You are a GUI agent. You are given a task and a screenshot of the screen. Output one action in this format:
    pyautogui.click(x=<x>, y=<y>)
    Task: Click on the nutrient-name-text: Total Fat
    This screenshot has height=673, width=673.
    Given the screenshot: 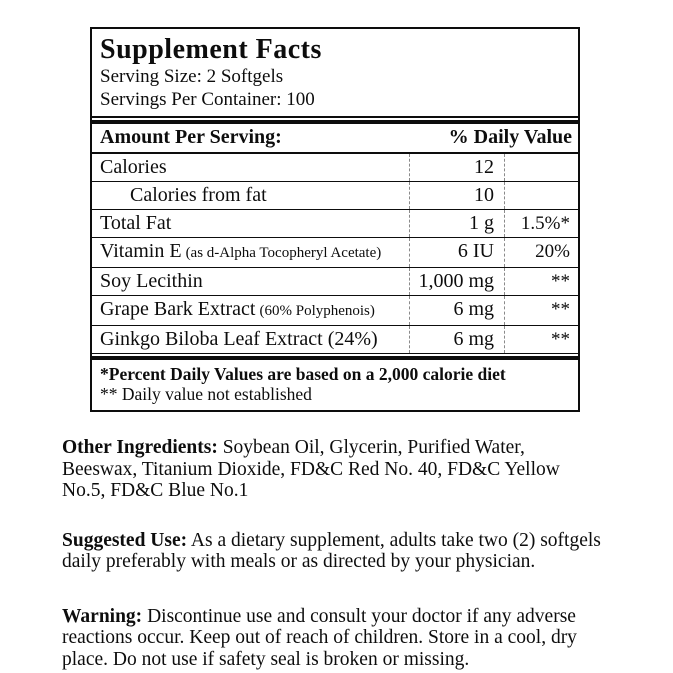 What is the action you would take?
    pyautogui.click(x=136, y=223)
    